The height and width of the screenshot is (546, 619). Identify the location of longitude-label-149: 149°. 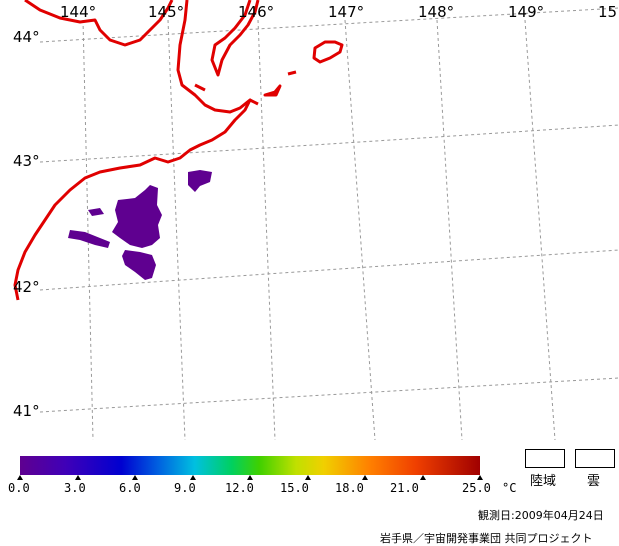
(526, 12).